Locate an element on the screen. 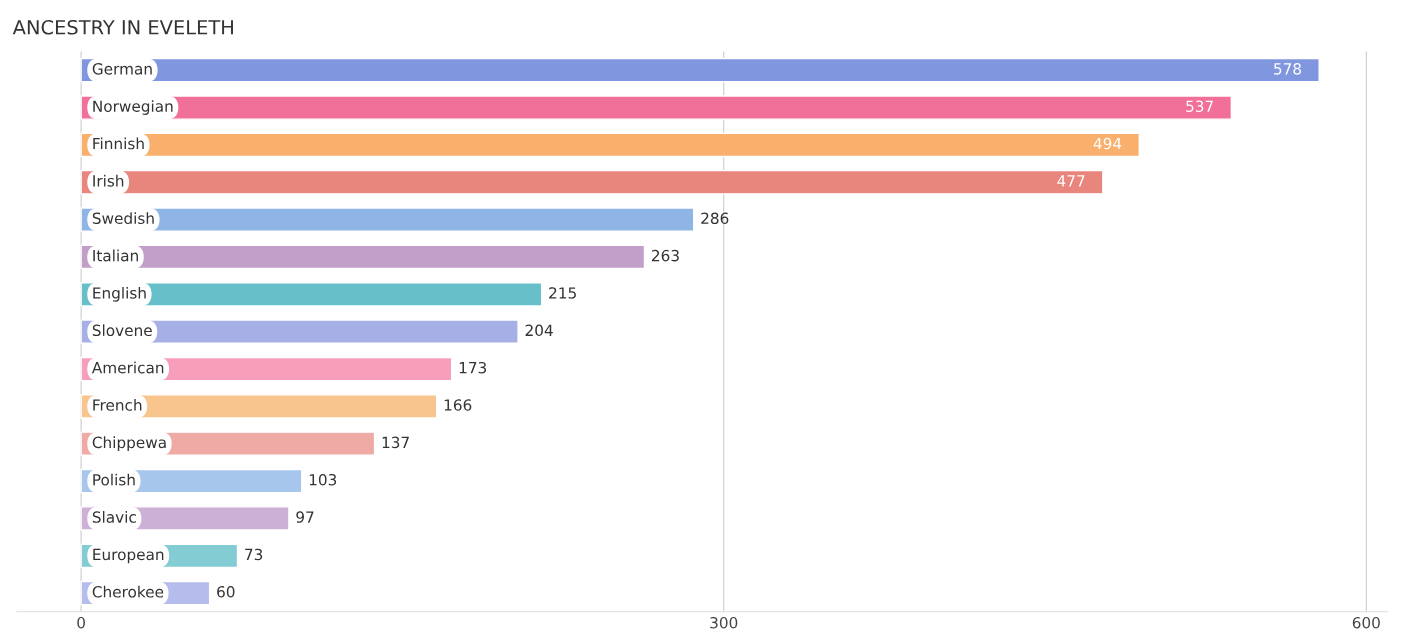 Image resolution: width=1406 pixels, height=644 pixels. y-tick-label: Polish is located at coordinates (114, 479).